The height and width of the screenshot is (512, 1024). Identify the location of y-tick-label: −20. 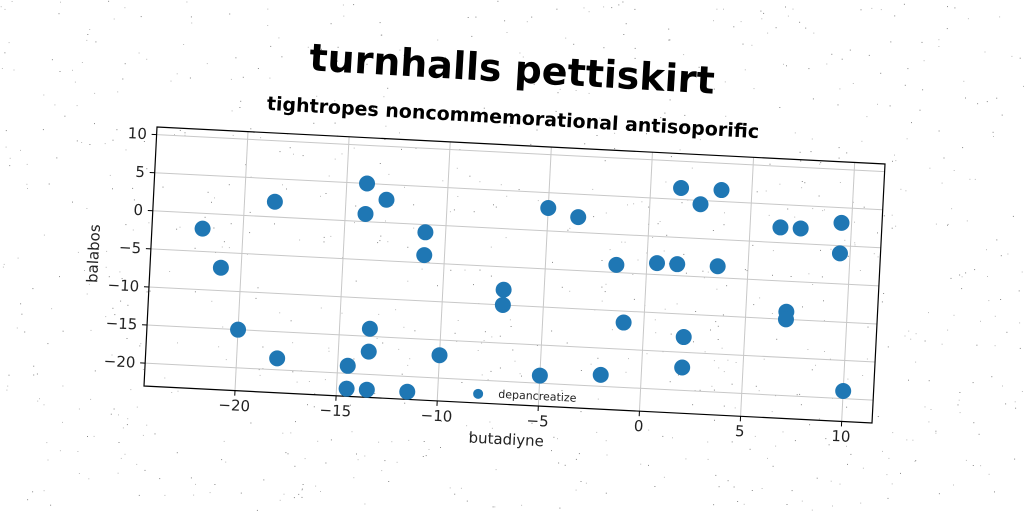
(119, 362).